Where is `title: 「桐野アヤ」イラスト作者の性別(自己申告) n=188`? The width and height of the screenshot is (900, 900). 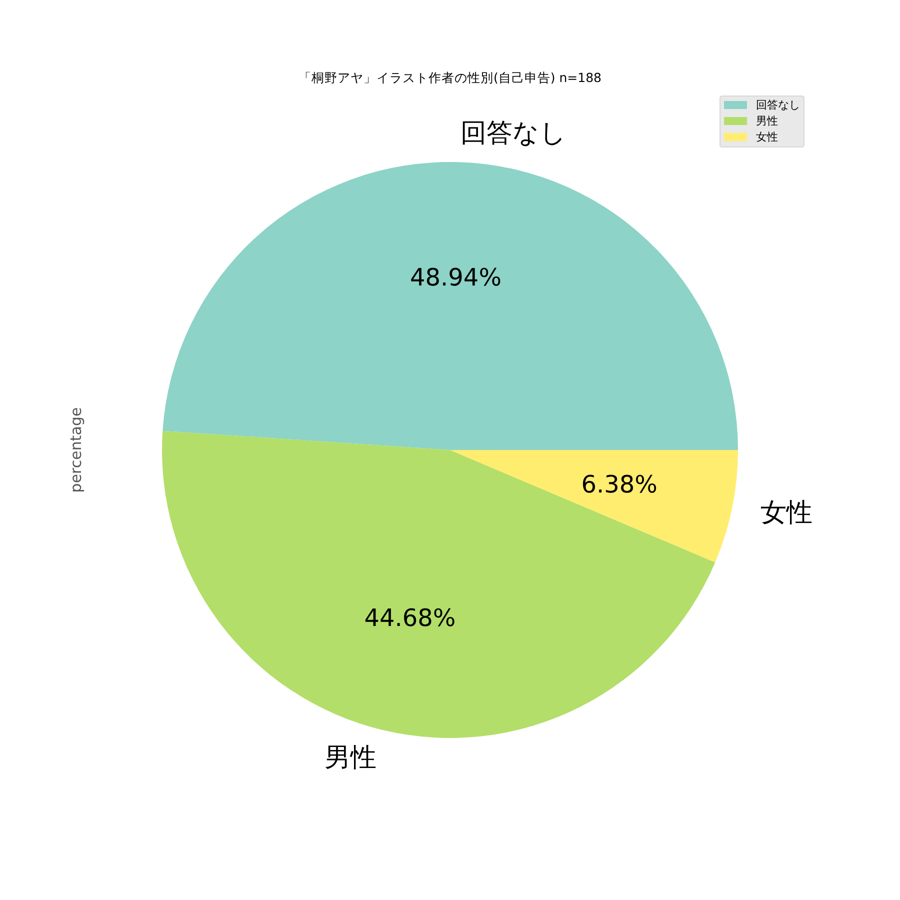 title: 「桐野アヤ」イラスト作者の性別(自己申告) n=188 is located at coordinates (450, 77).